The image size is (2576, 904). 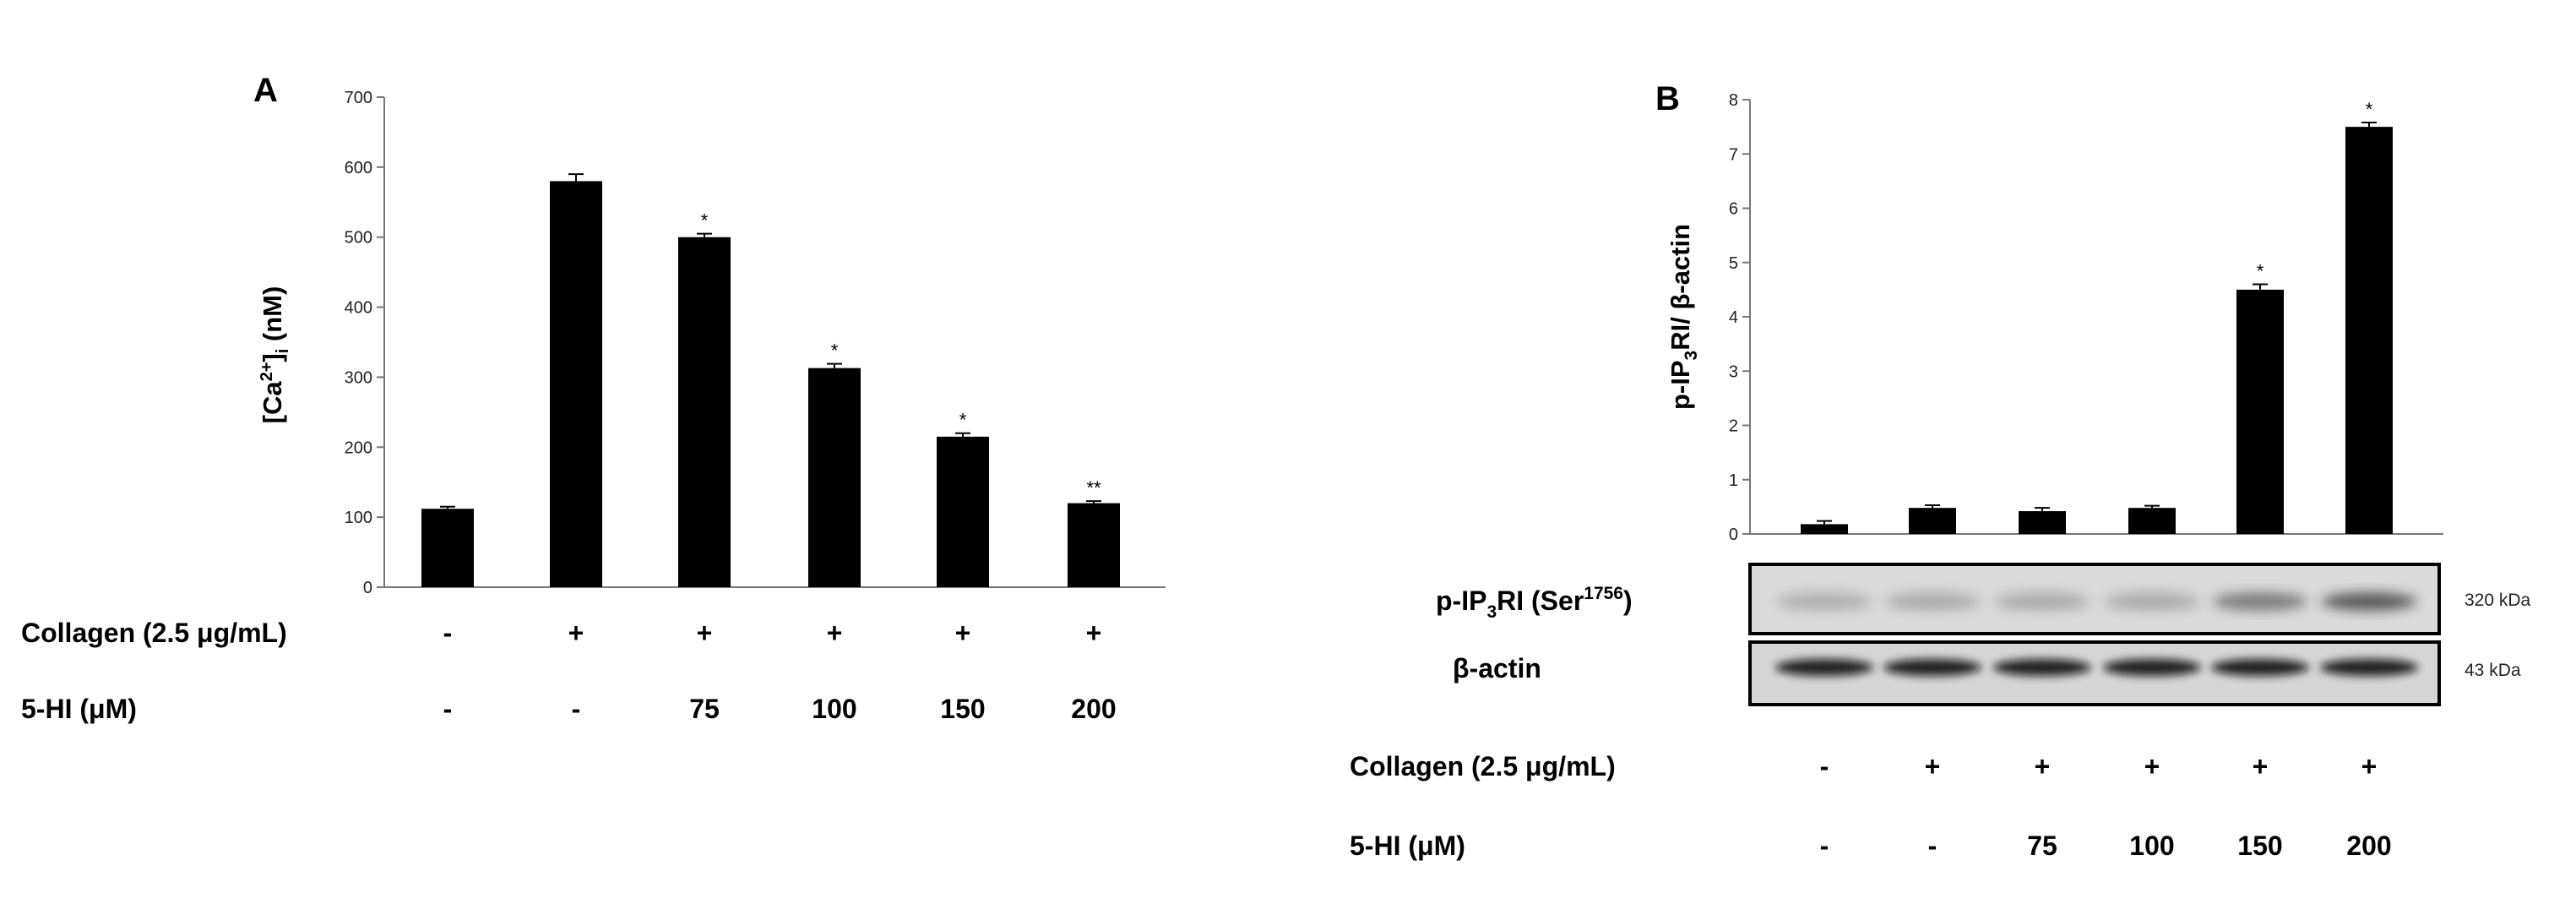 I want to click on y-tick-label: 3, so click(x=1733, y=372).